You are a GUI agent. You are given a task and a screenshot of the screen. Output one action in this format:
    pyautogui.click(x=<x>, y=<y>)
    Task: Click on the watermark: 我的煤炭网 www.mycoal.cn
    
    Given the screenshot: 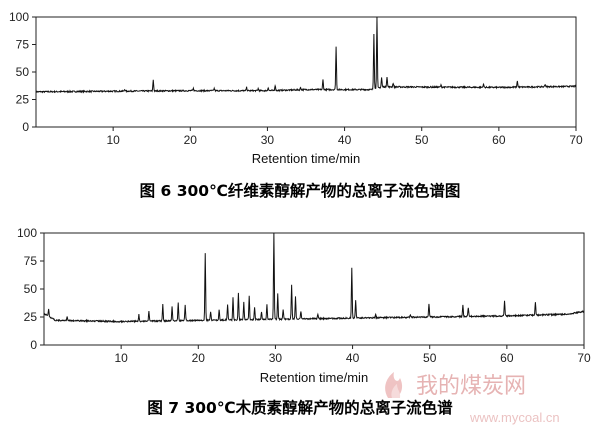 What is the action you would take?
    pyautogui.click(x=472, y=398)
    